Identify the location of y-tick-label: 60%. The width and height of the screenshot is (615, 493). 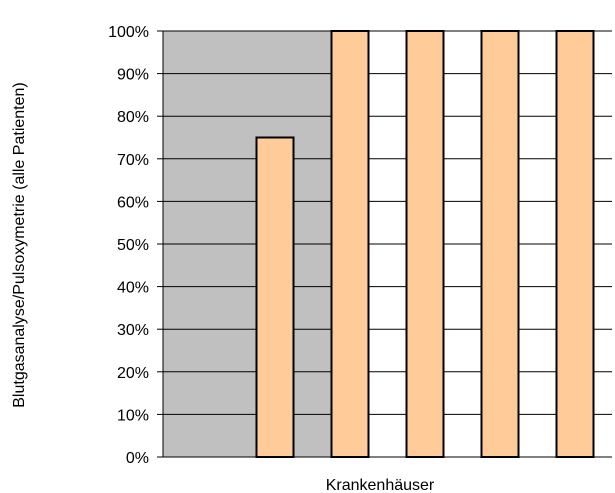
(133, 202).